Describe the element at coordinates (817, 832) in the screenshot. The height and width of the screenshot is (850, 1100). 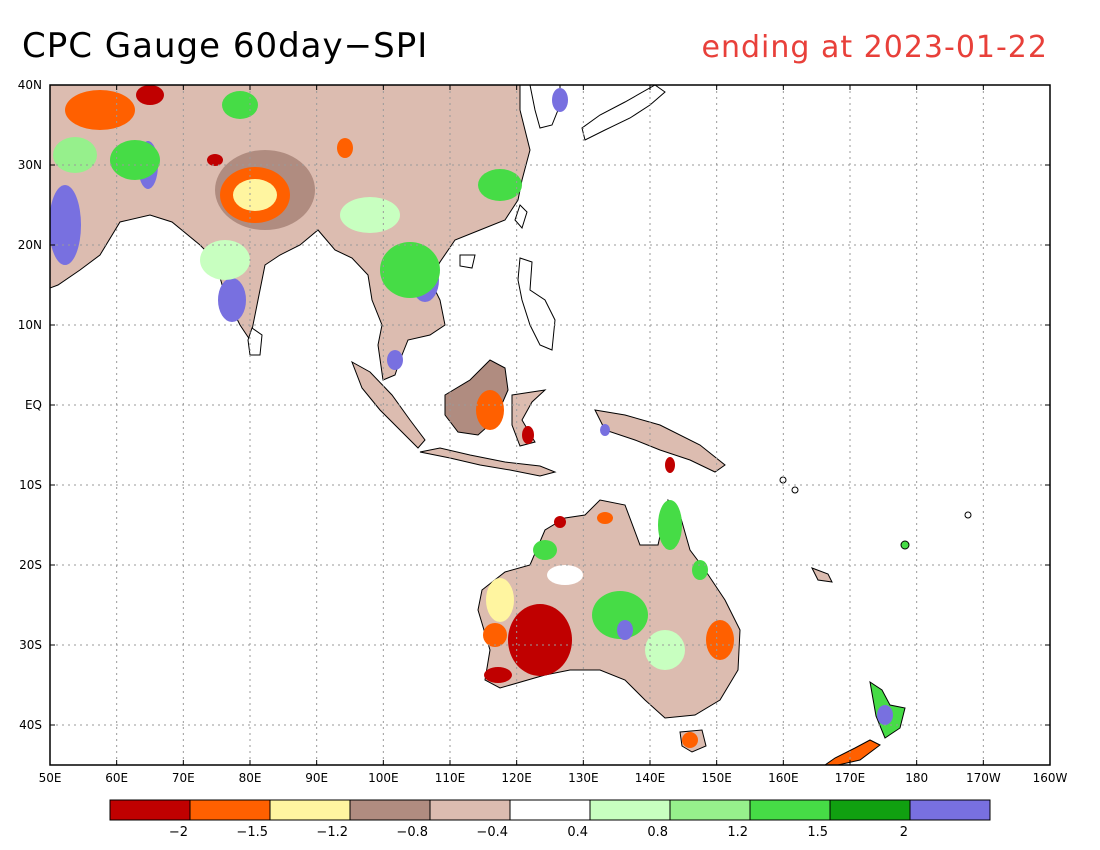
I see `colorbar-label: 1.5` at that location.